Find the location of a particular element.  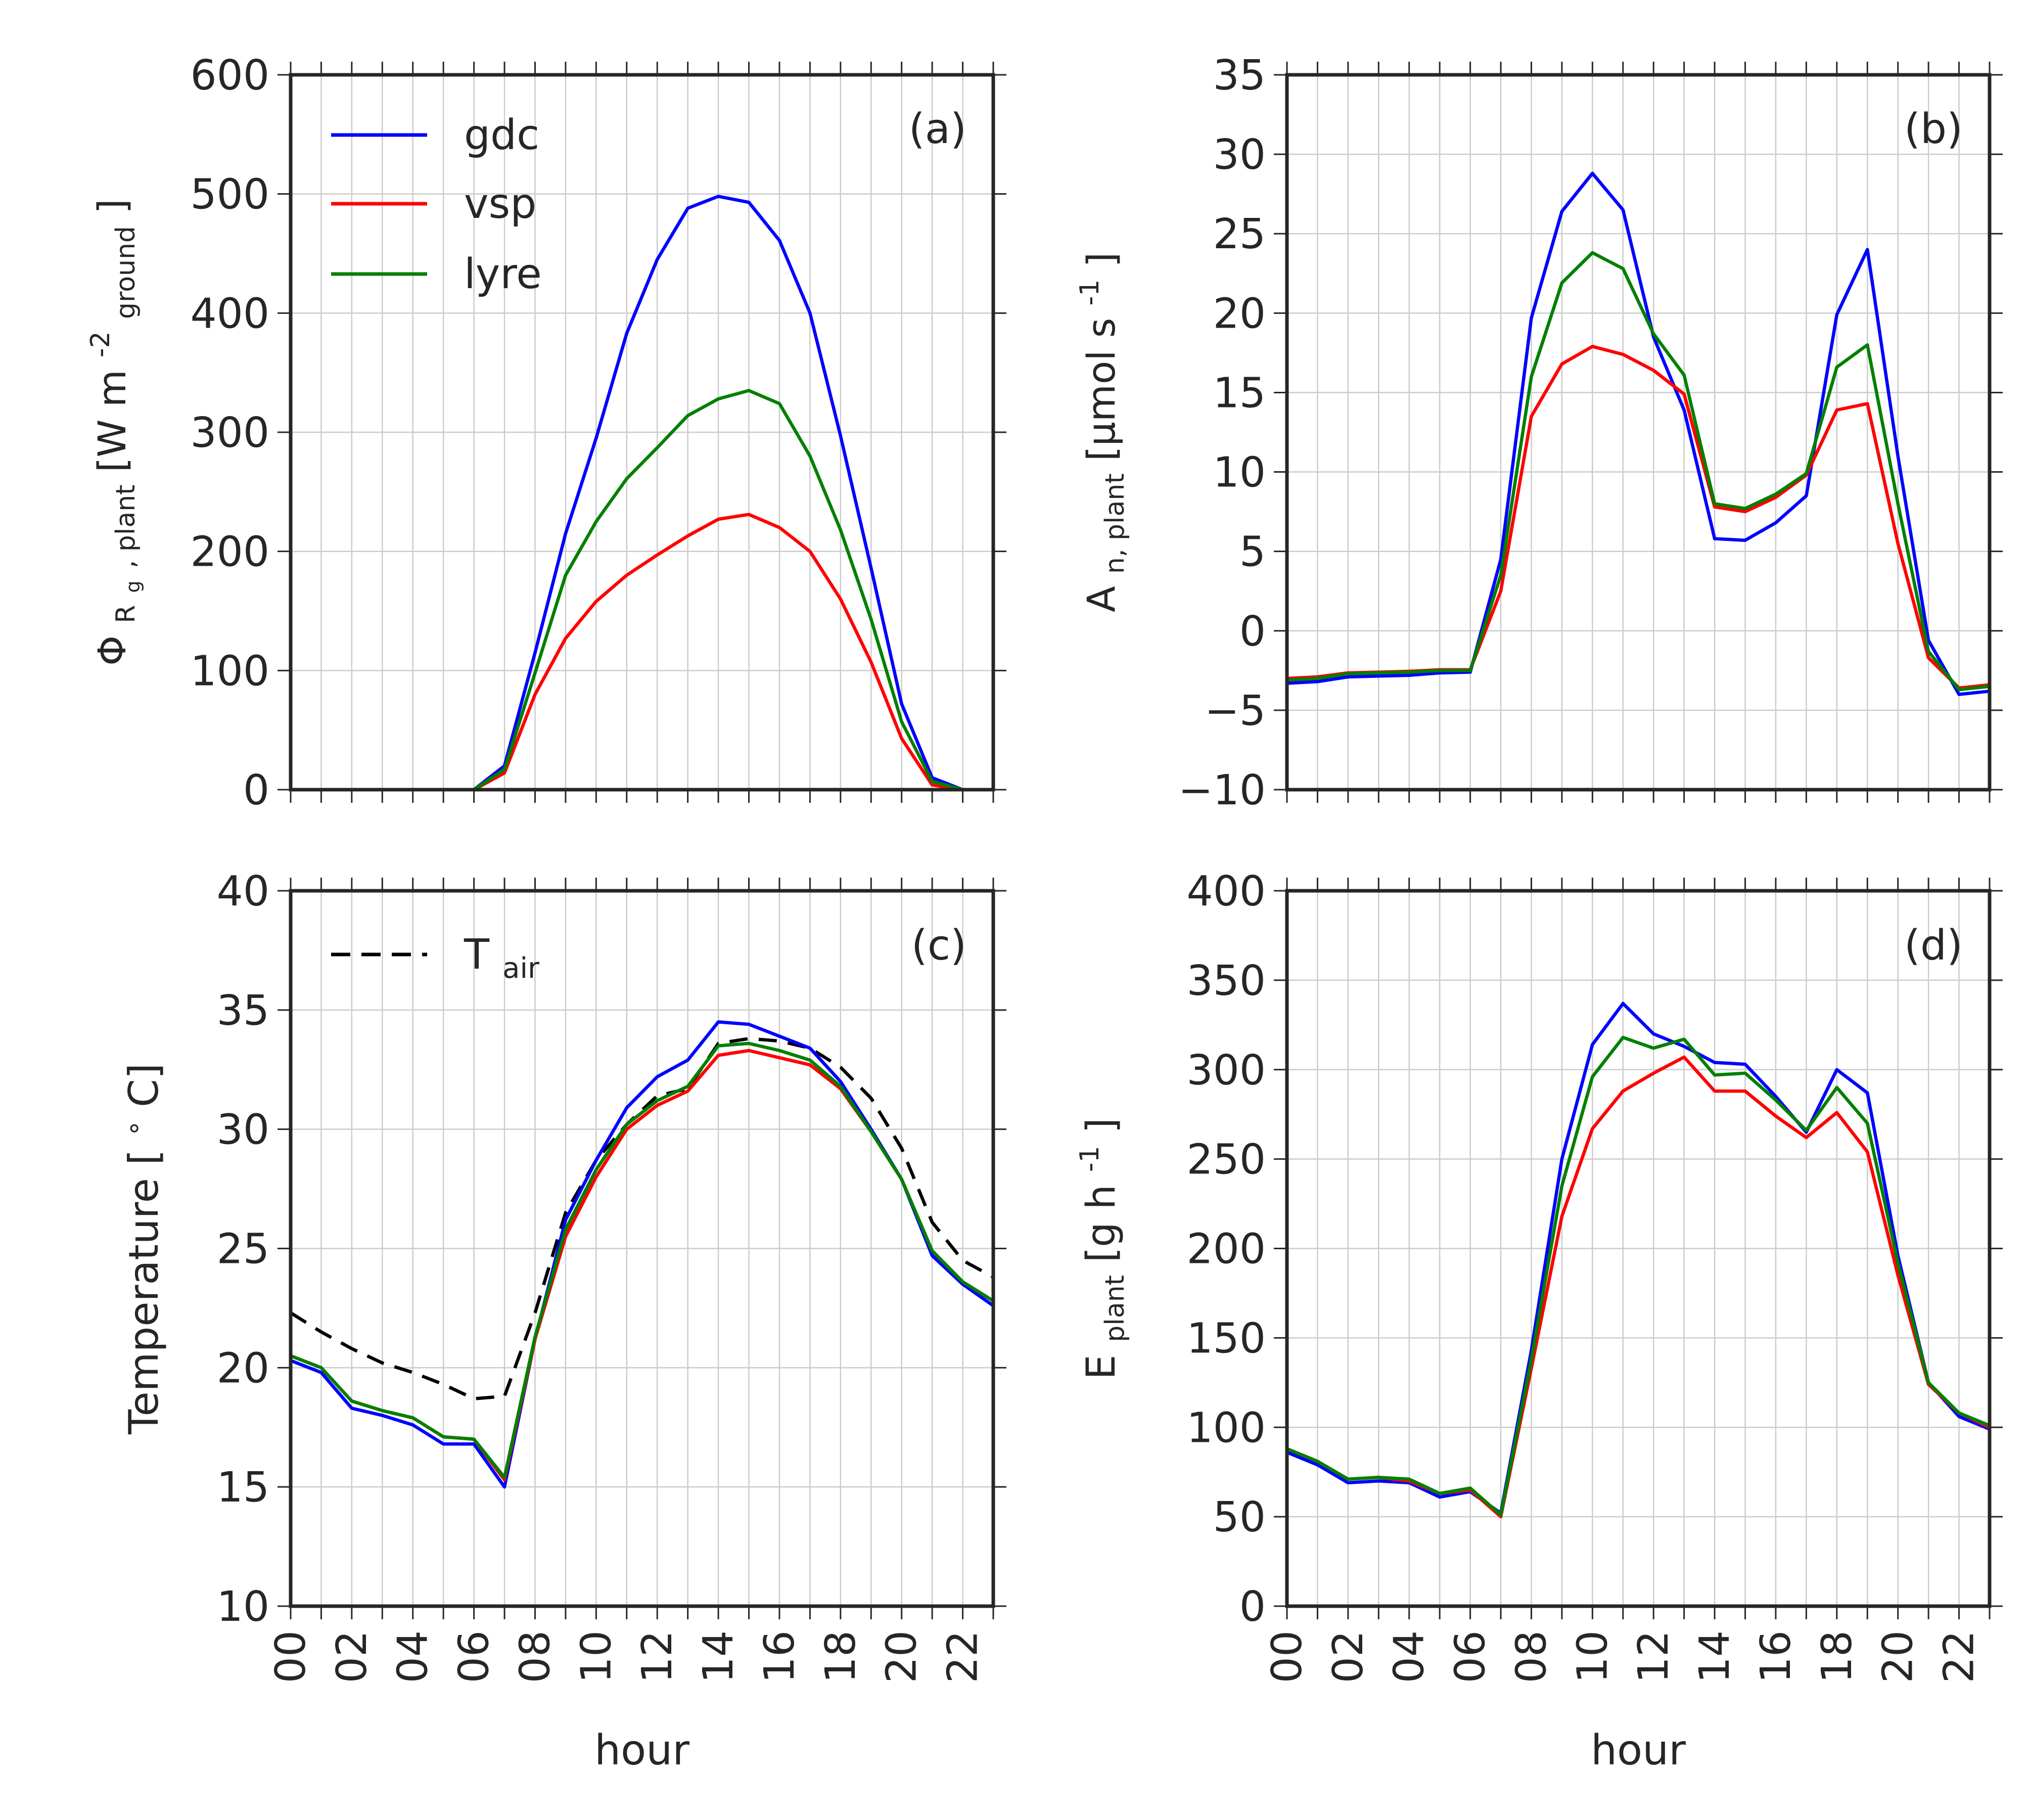

panel-d-ylabel-main: E is located at coordinates (1101, 1367).